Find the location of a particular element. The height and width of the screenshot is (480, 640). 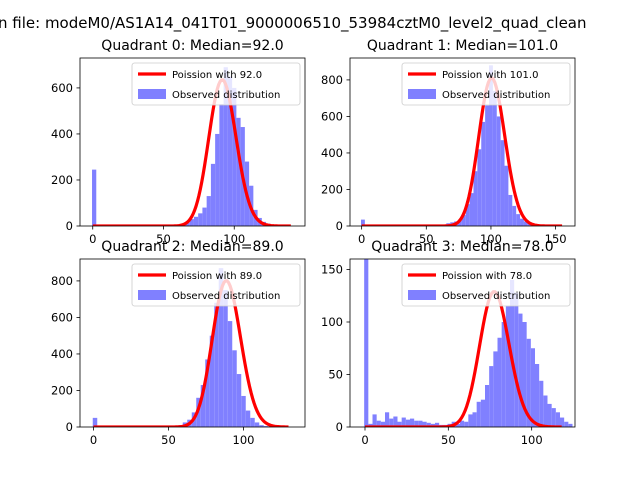

x-tick-label: 150 is located at coordinates (556, 239).